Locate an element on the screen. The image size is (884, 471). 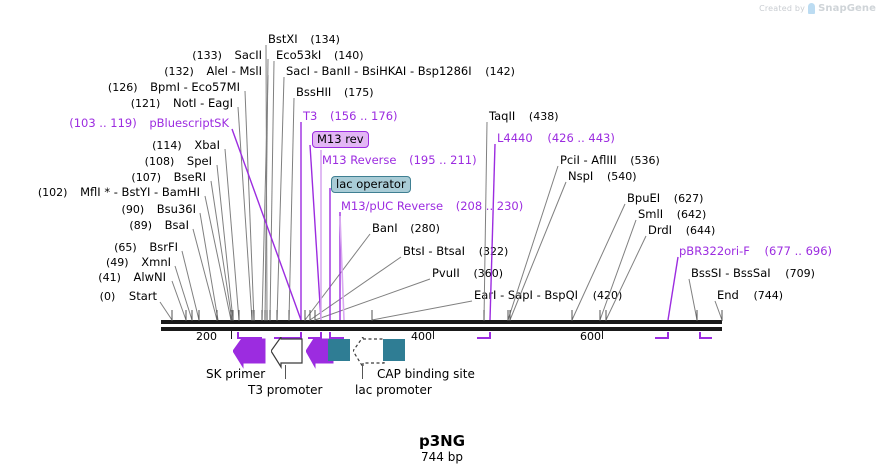
enzyme-position: (121) is located at coordinates (145, 103).